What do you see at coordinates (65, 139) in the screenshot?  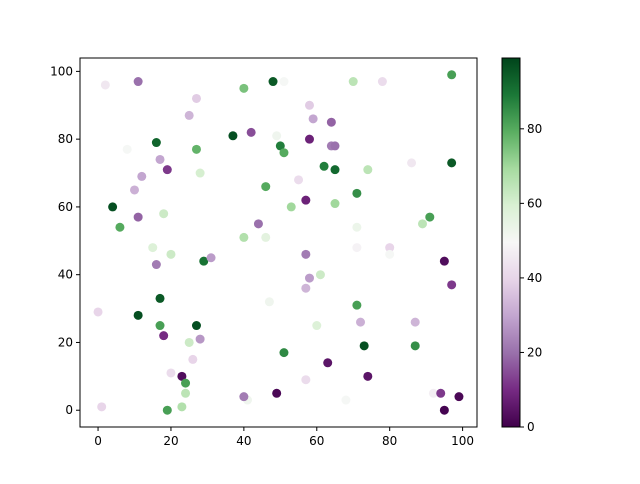 I see `y-tick-label: 80` at bounding box center [65, 139].